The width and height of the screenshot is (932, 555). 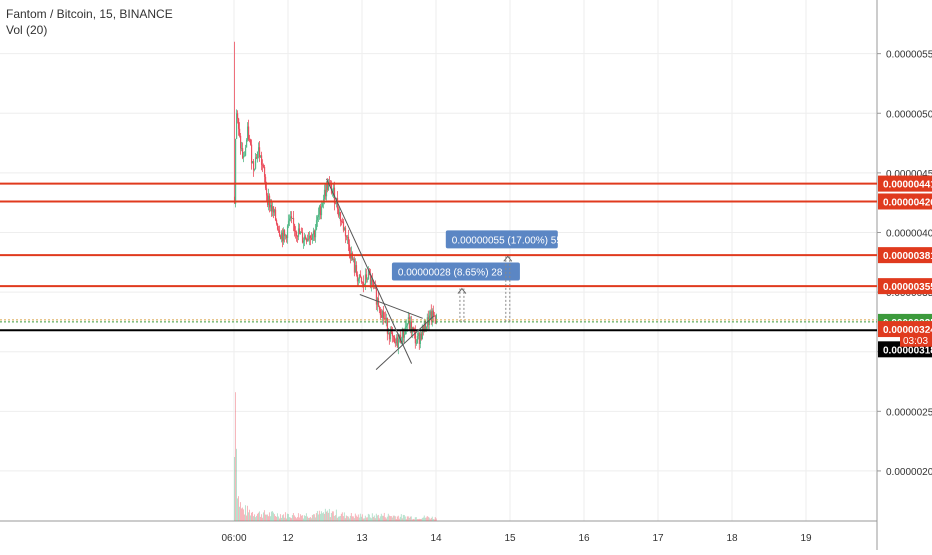 I want to click on measure-label: 0.00000055 (17.00%) 55, so click(x=507, y=240).